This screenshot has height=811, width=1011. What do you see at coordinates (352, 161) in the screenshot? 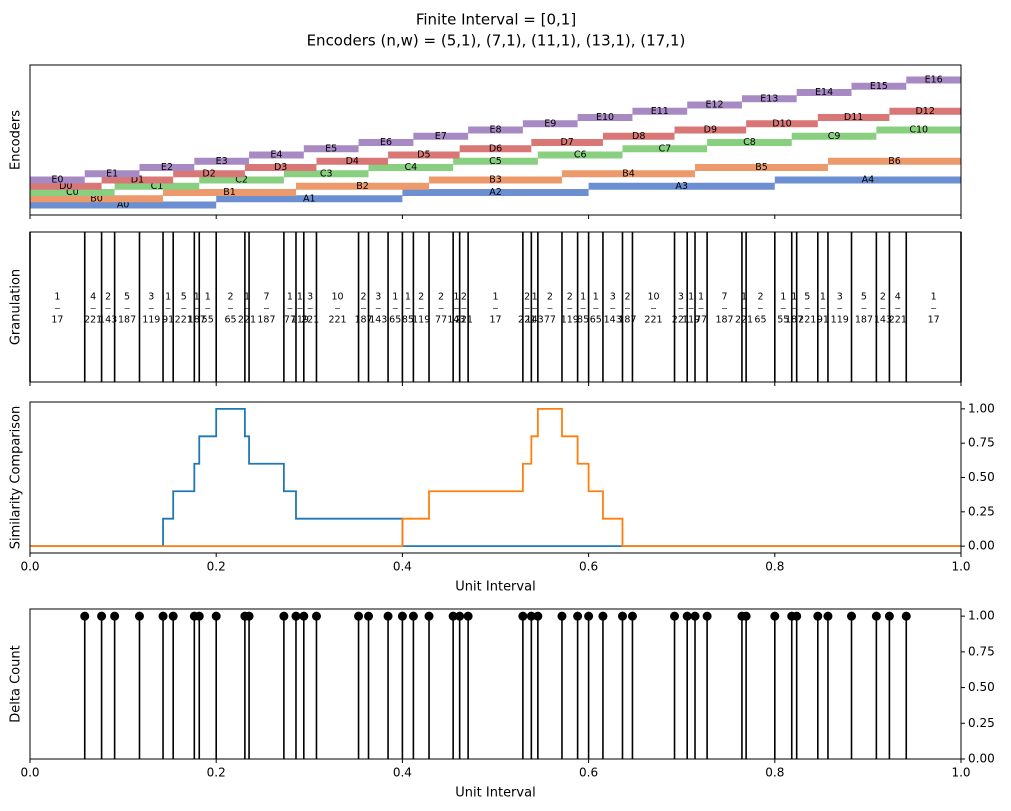
I see `encoder-label: D4` at bounding box center [352, 161].